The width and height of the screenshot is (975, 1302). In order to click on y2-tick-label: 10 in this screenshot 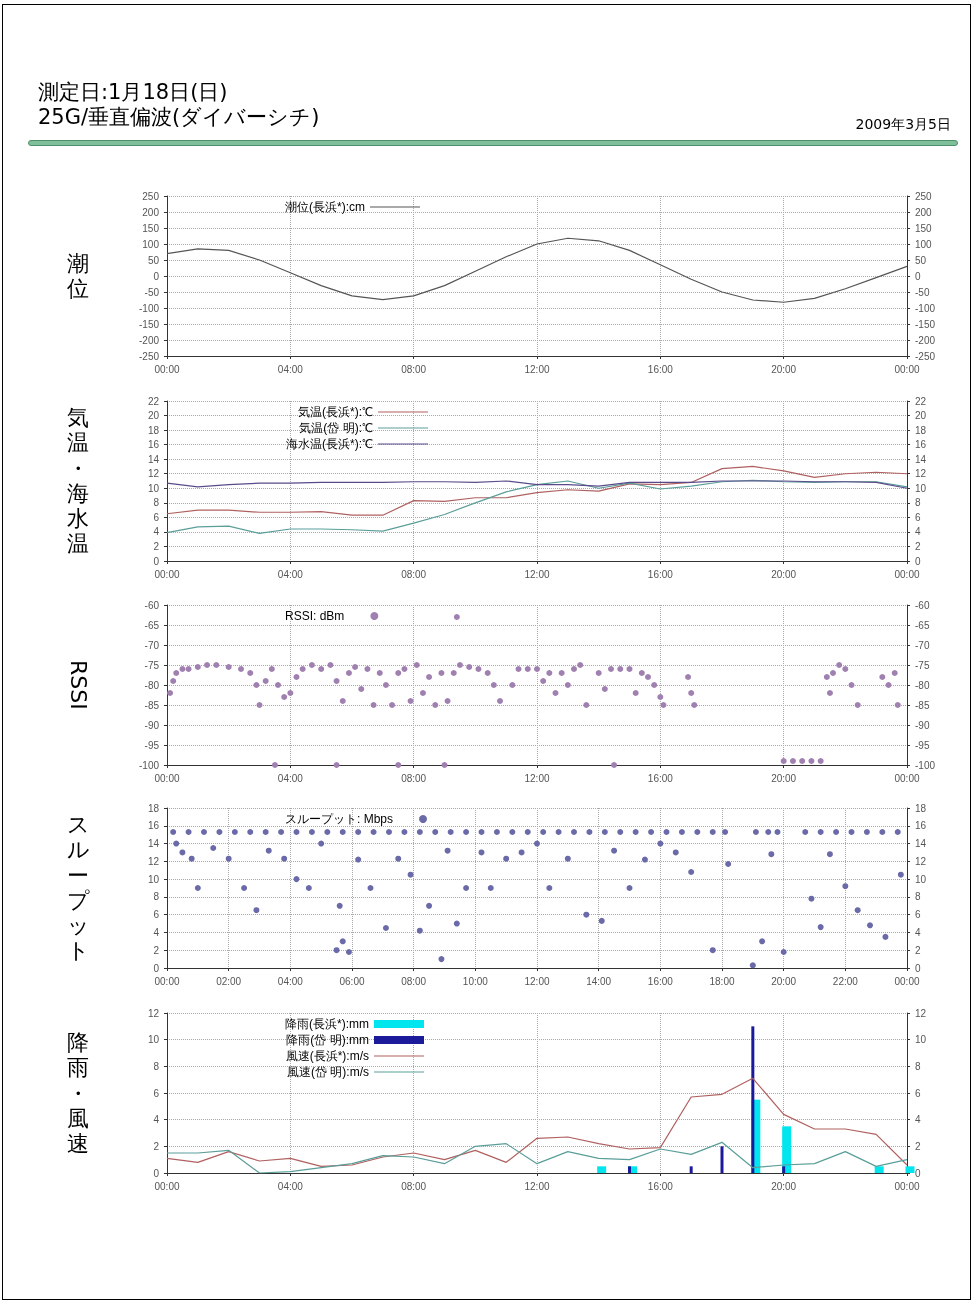, I will do `click(921, 1040)`.